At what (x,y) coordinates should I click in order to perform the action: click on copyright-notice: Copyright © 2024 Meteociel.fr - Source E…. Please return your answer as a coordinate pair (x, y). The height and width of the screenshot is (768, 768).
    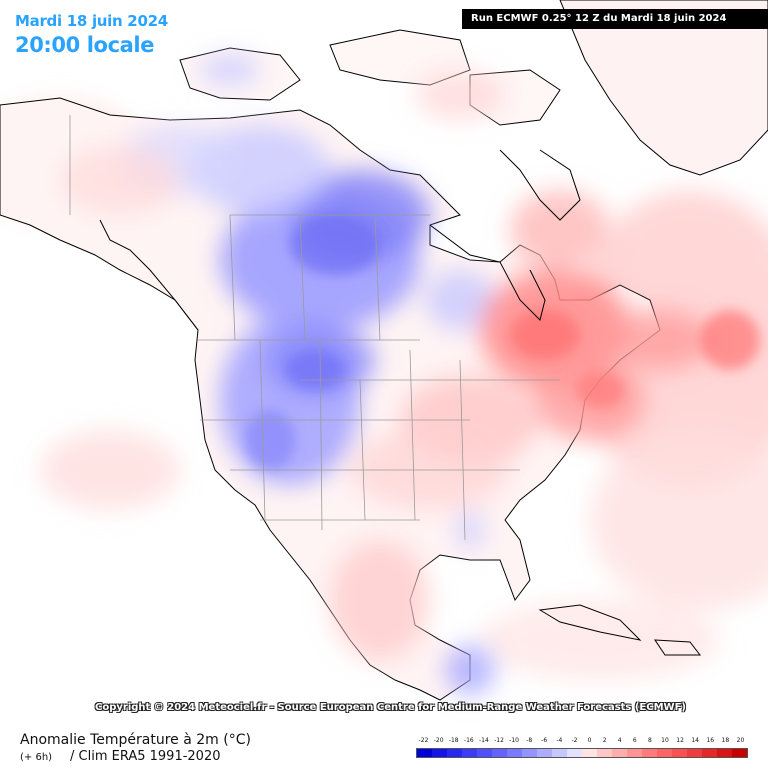
    Looking at the image, I should click on (390, 707).